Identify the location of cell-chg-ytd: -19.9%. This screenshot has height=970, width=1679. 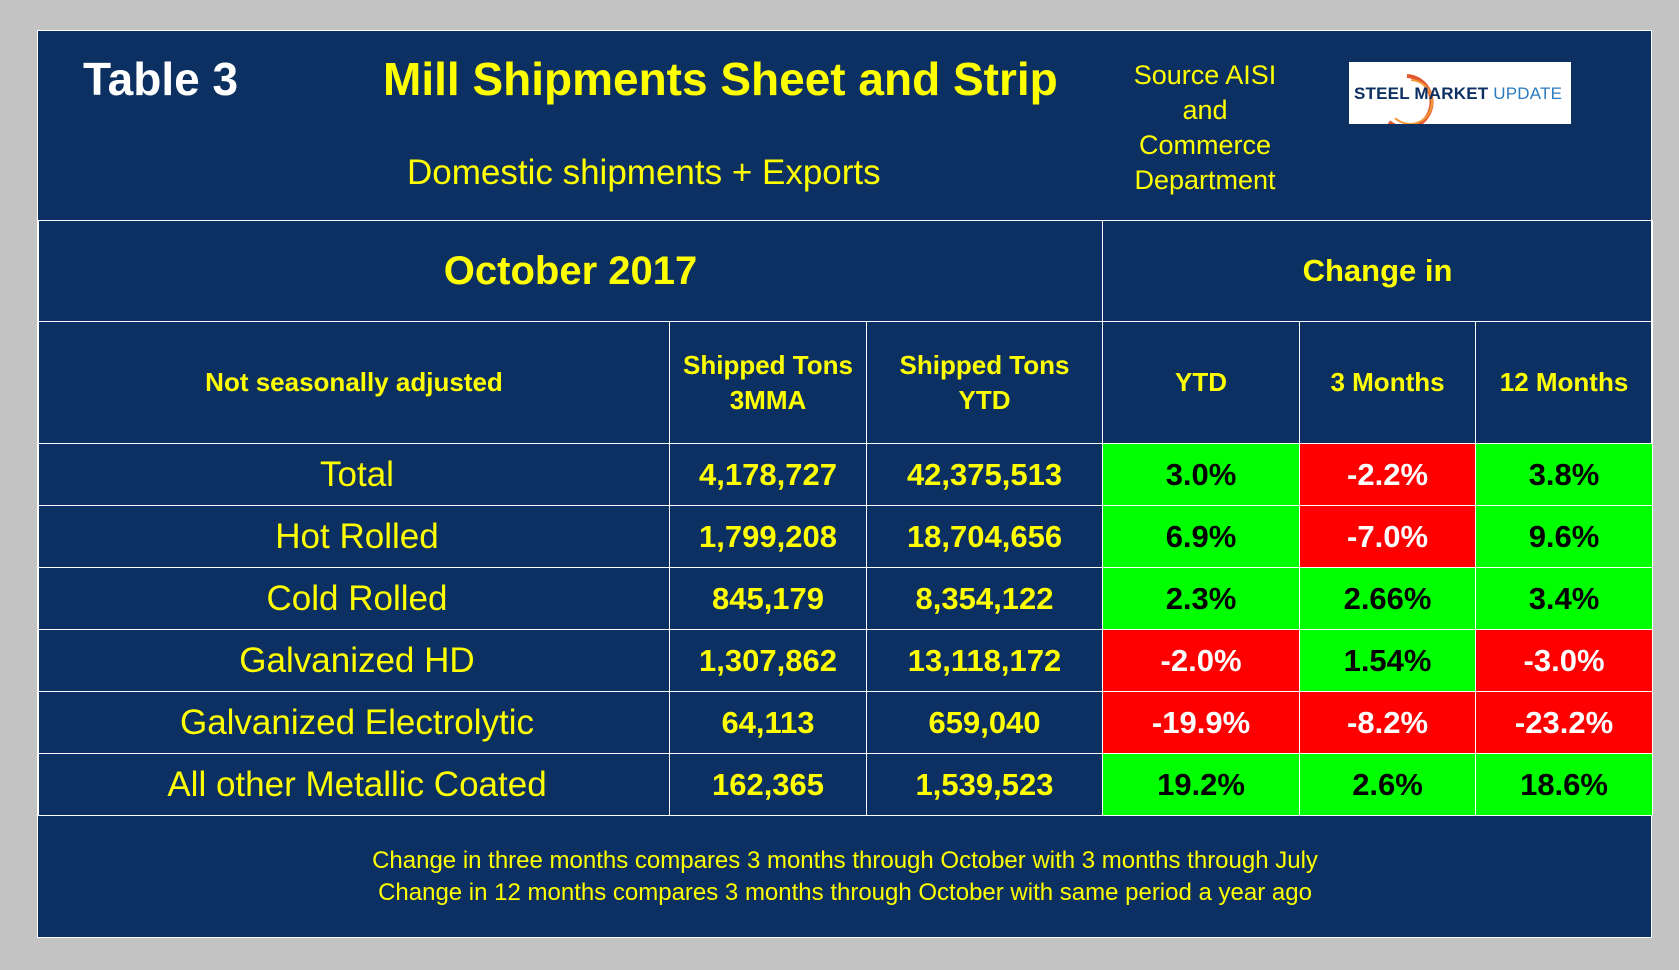
(1201, 722).